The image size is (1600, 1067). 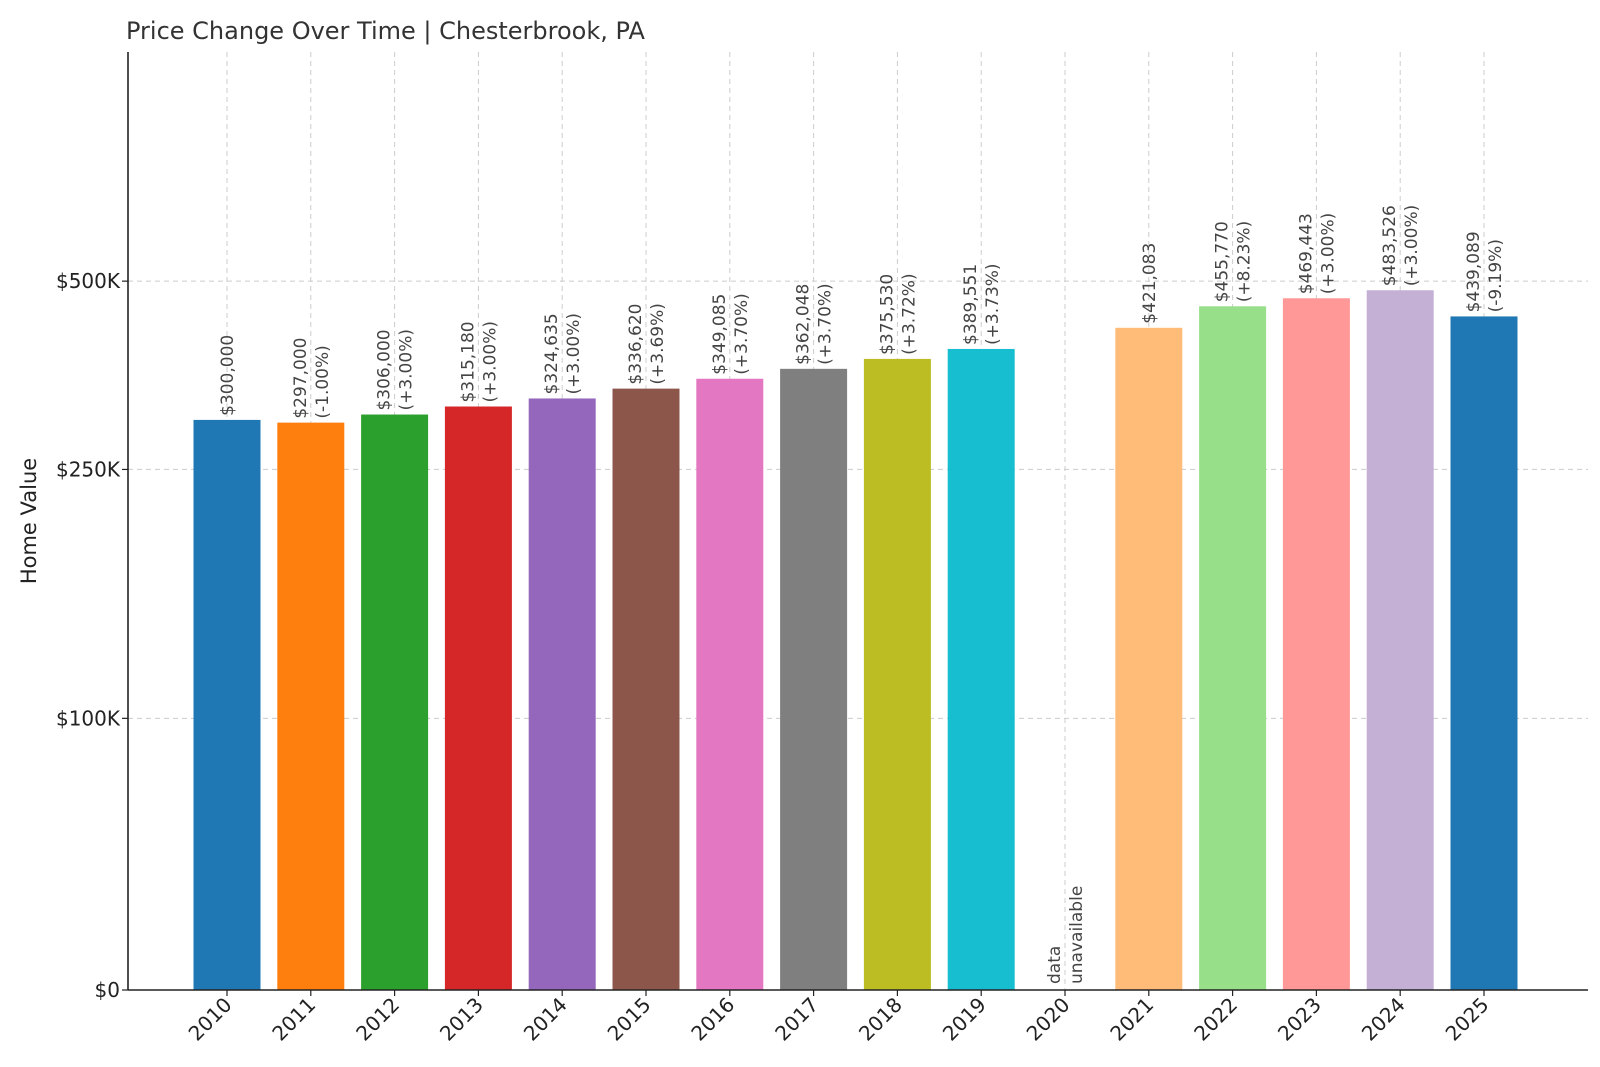 I want to click on x-tick-label: 2023, so click(x=1299, y=1019).